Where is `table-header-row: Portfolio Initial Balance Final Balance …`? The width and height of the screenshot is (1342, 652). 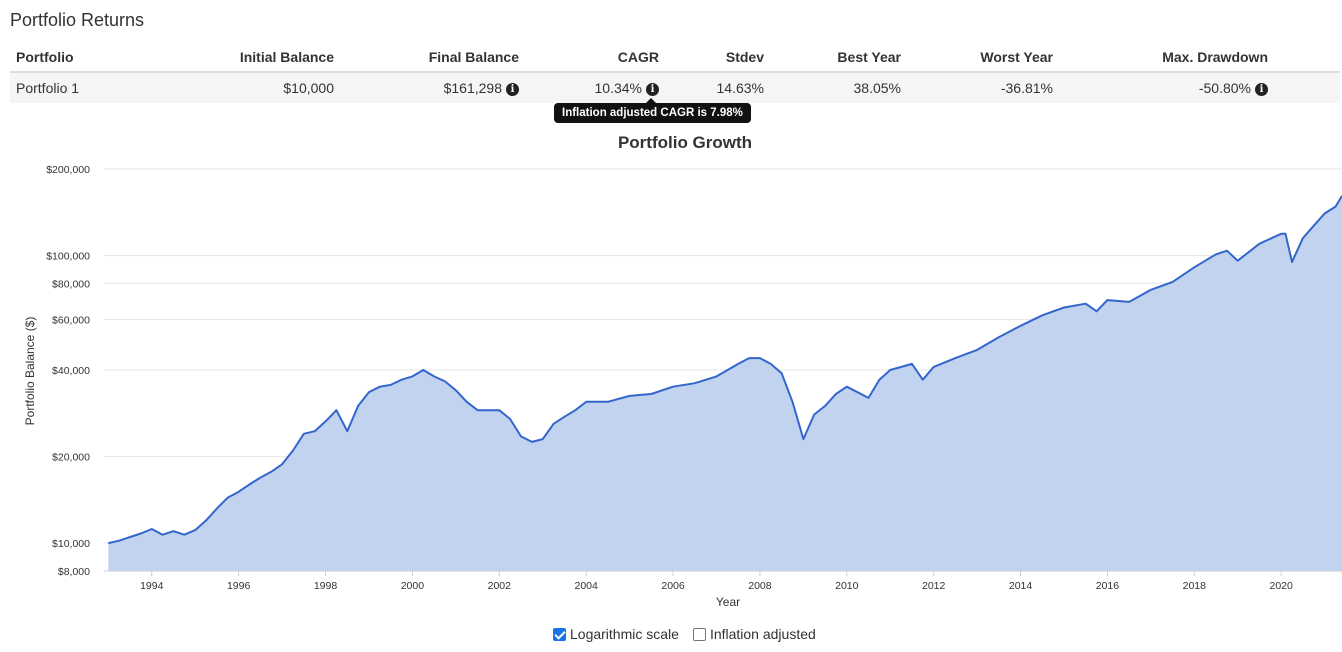
table-header-row: Portfolio Initial Balance Final Balance … is located at coordinates (675, 57).